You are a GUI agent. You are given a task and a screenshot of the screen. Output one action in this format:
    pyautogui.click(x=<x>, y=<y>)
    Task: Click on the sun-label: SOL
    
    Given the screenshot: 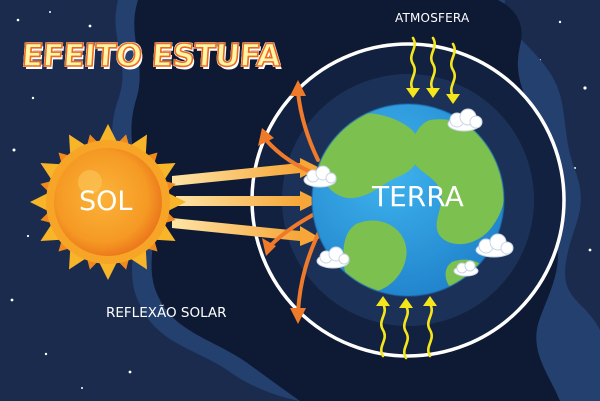 What is the action you would take?
    pyautogui.click(x=106, y=201)
    